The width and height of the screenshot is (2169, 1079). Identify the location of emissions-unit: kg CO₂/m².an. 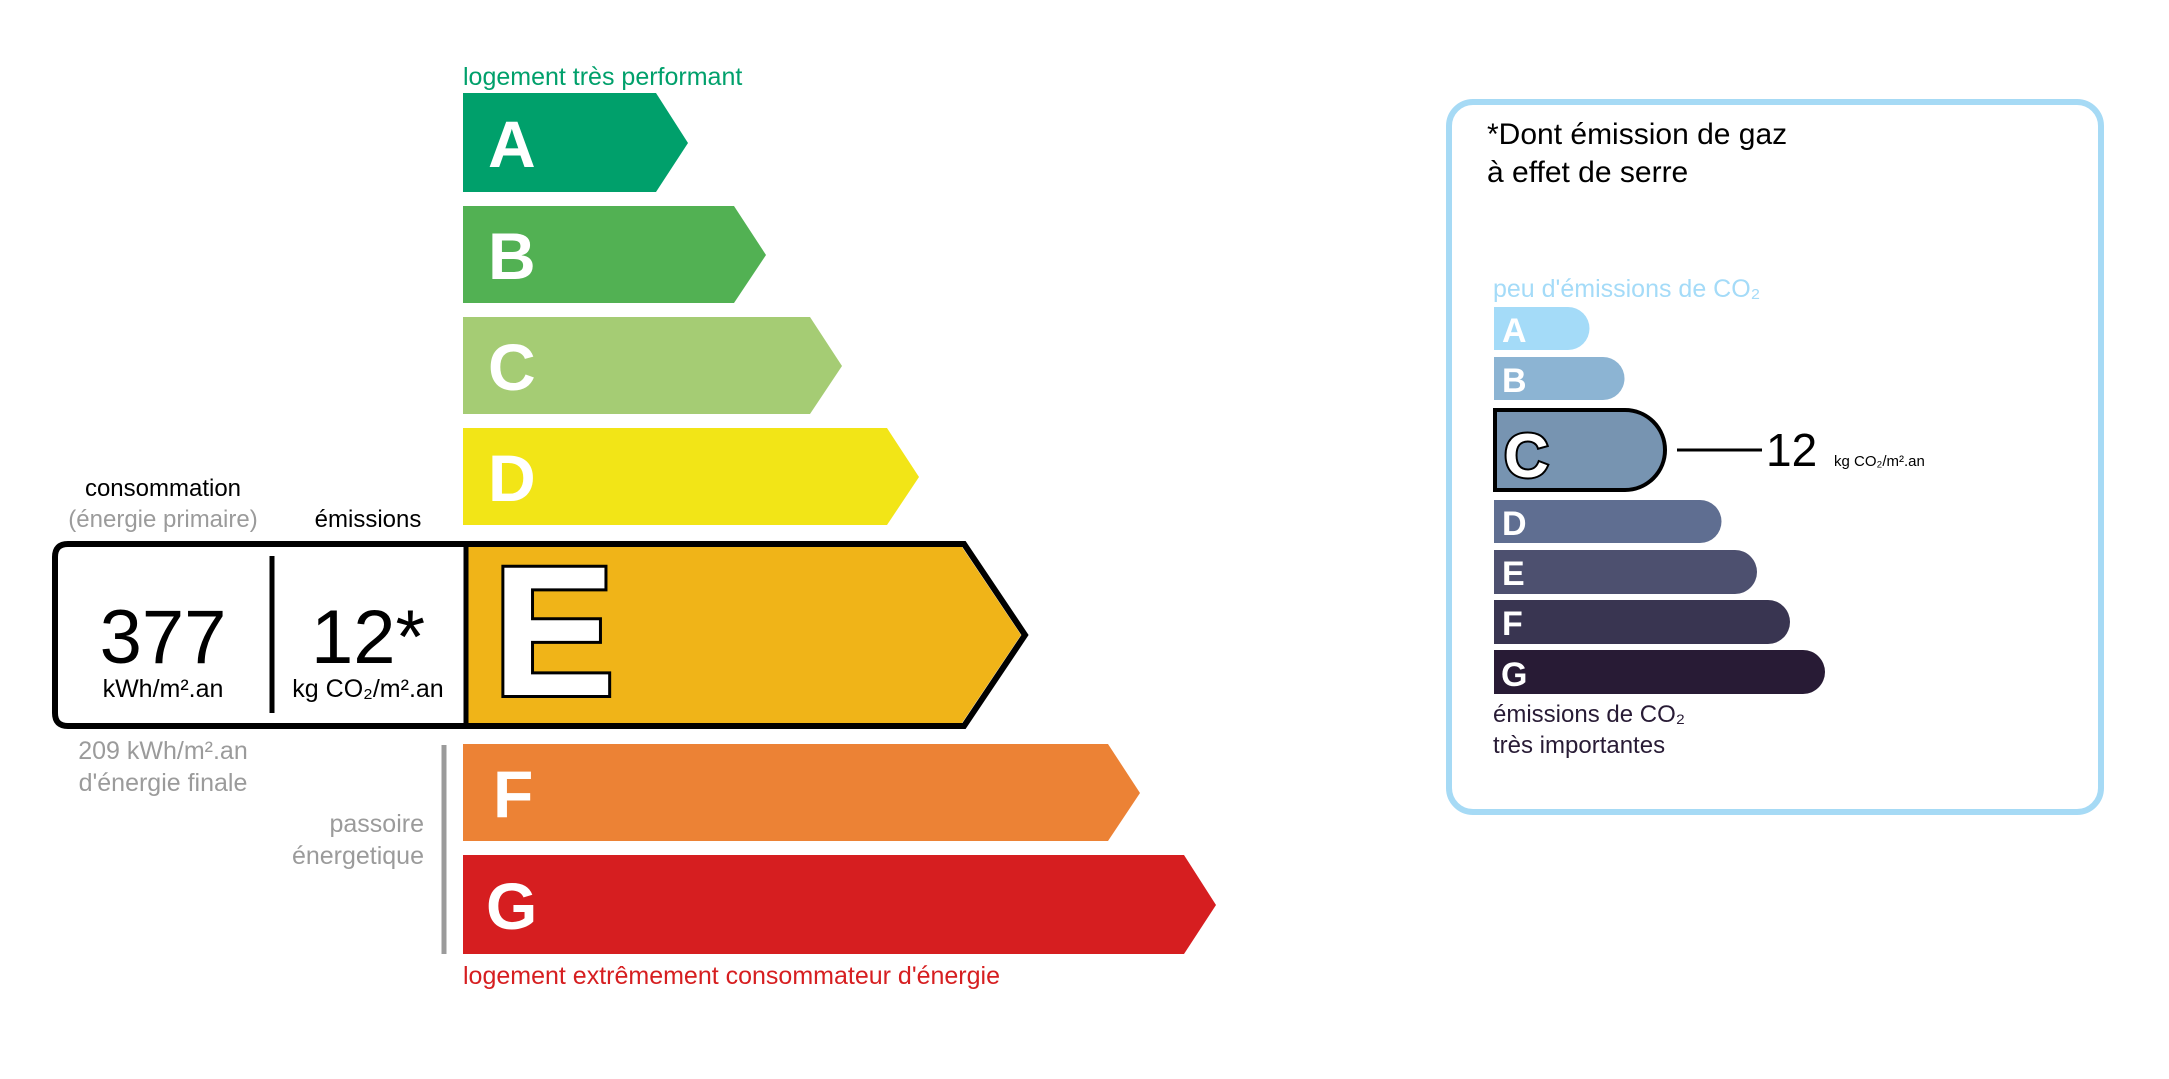
(367, 689).